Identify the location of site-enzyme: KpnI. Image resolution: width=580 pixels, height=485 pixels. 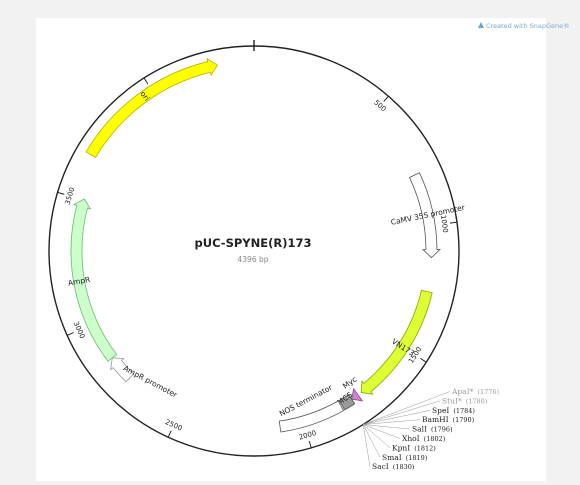
(401, 447).